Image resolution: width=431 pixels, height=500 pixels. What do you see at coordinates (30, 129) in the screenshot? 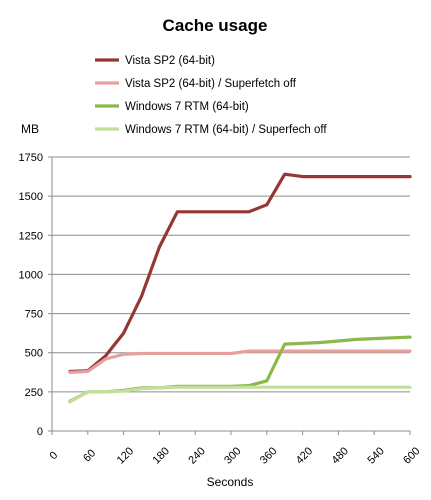
I see `y-axis-label: MB` at bounding box center [30, 129].